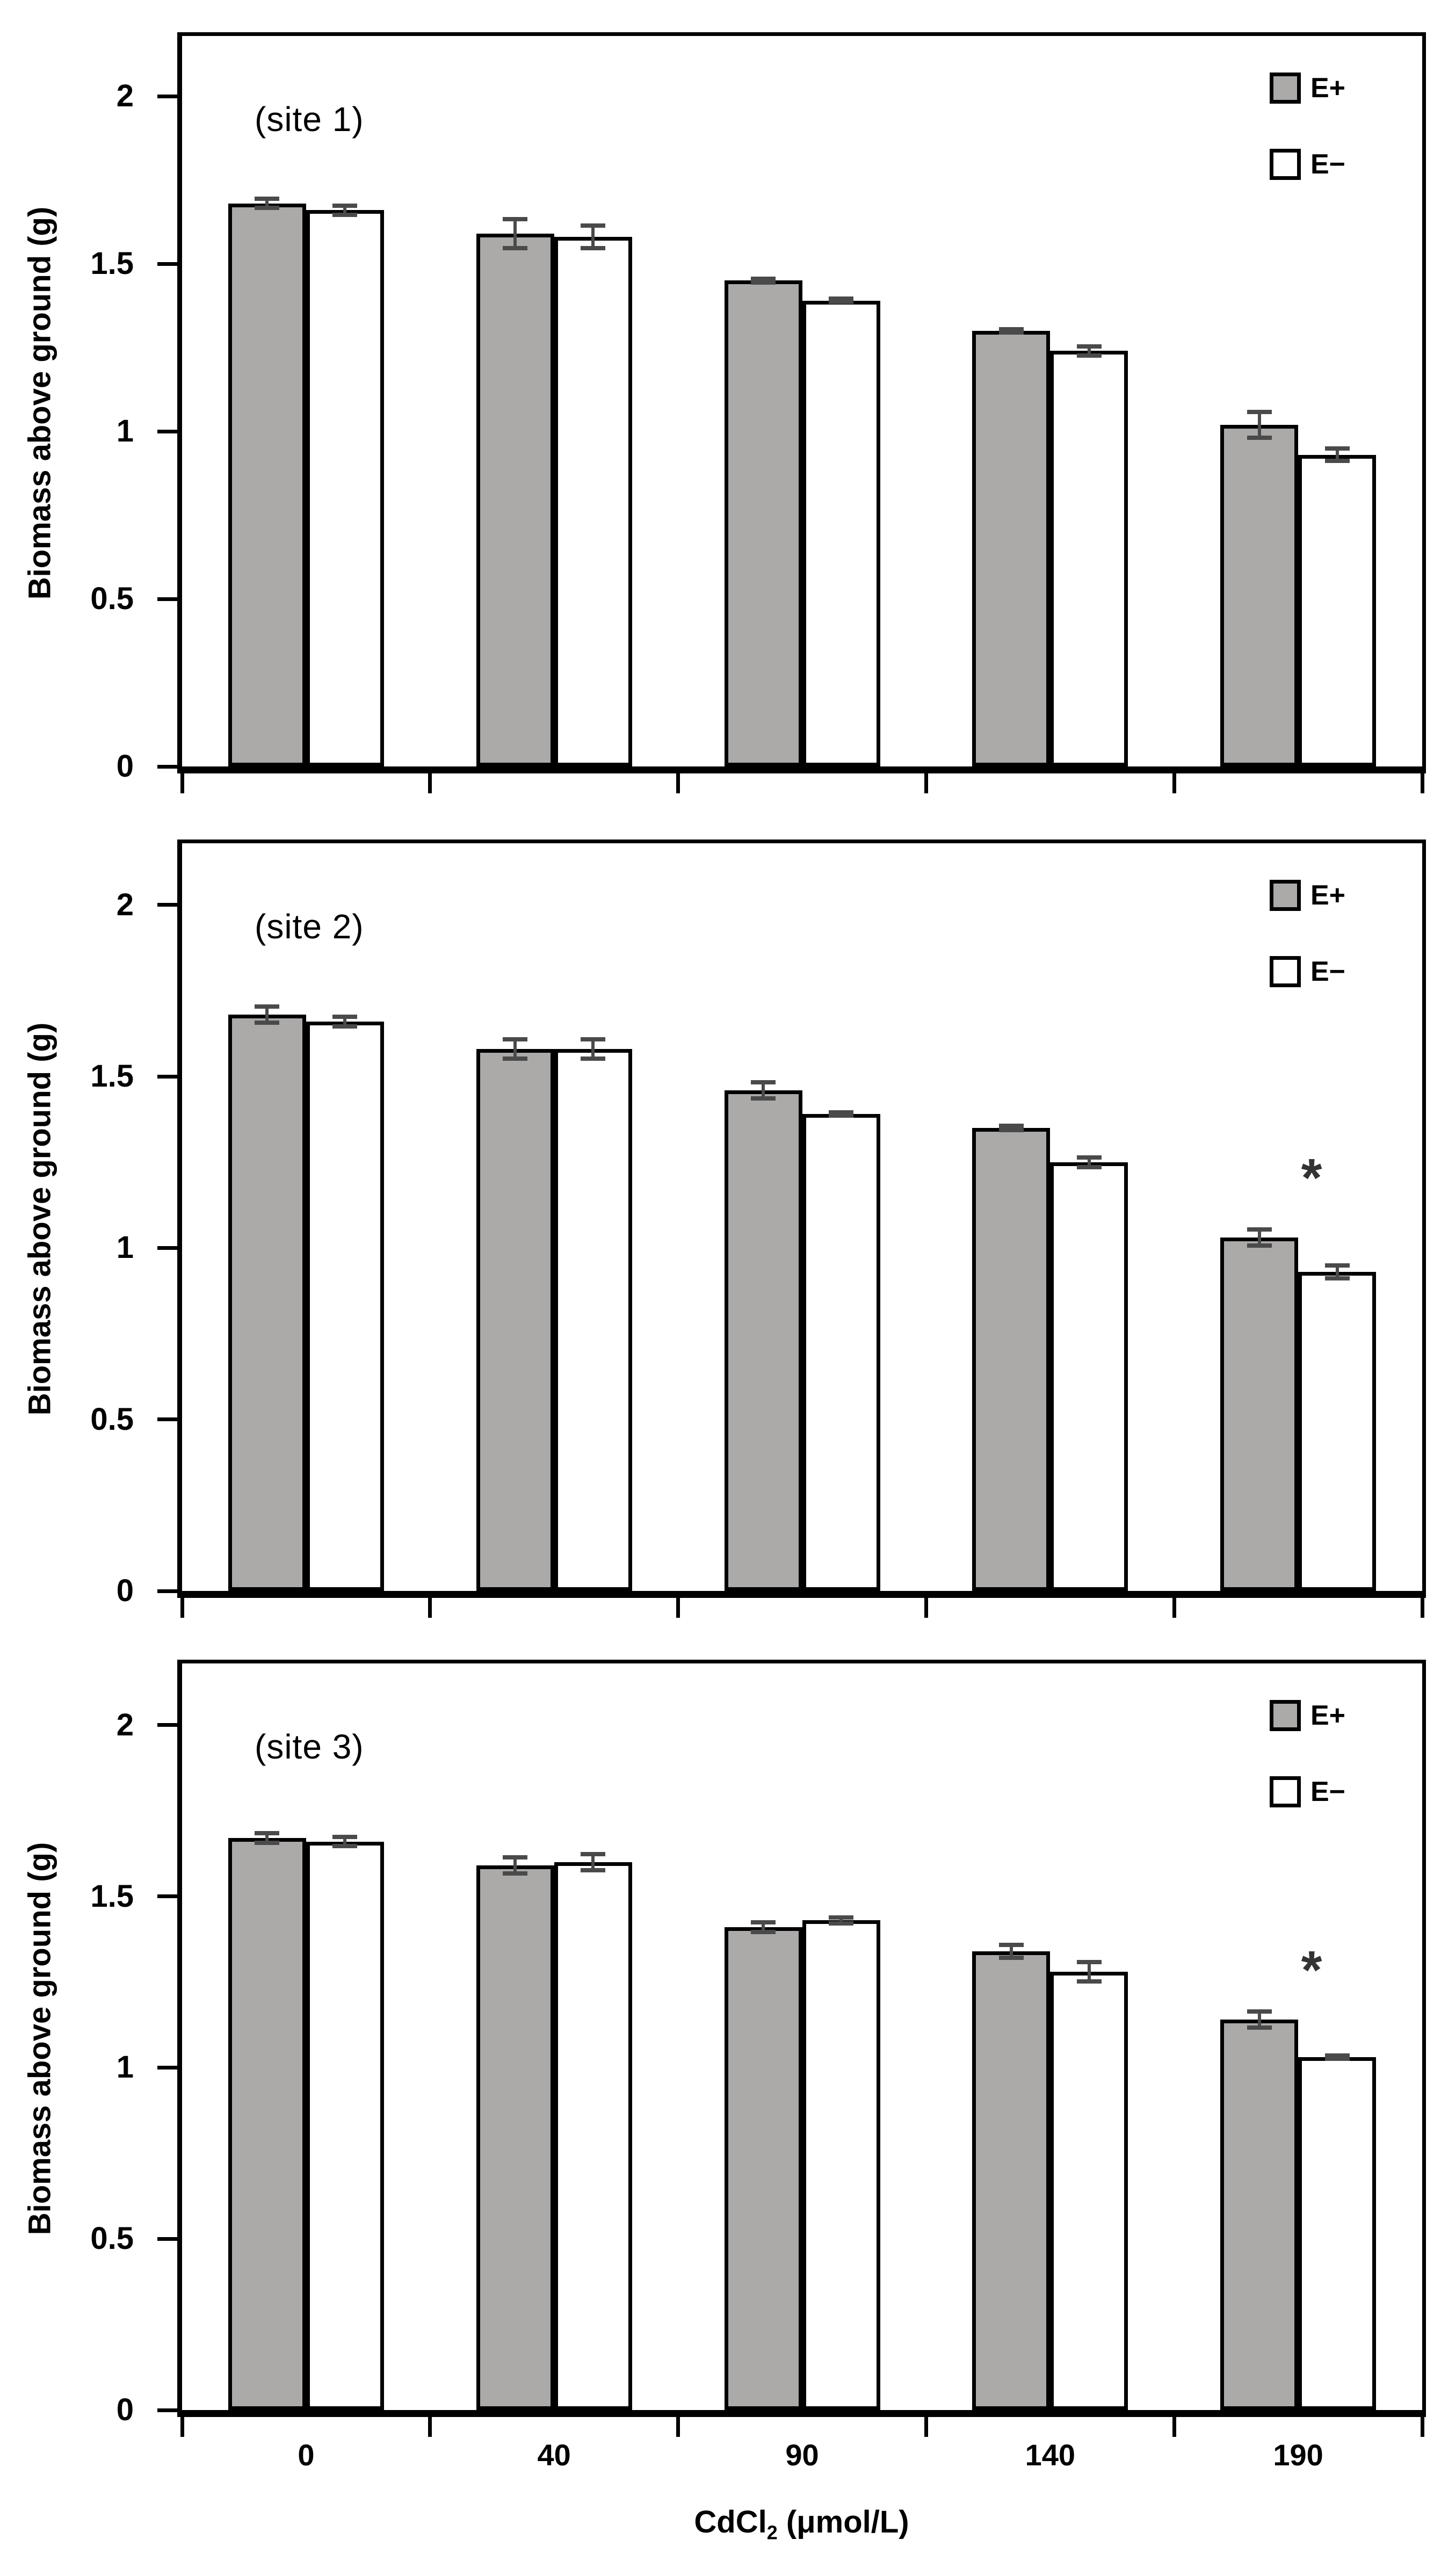 The width and height of the screenshot is (1441, 2576). I want to click on y-tick-label: 0.5, so click(112, 599).